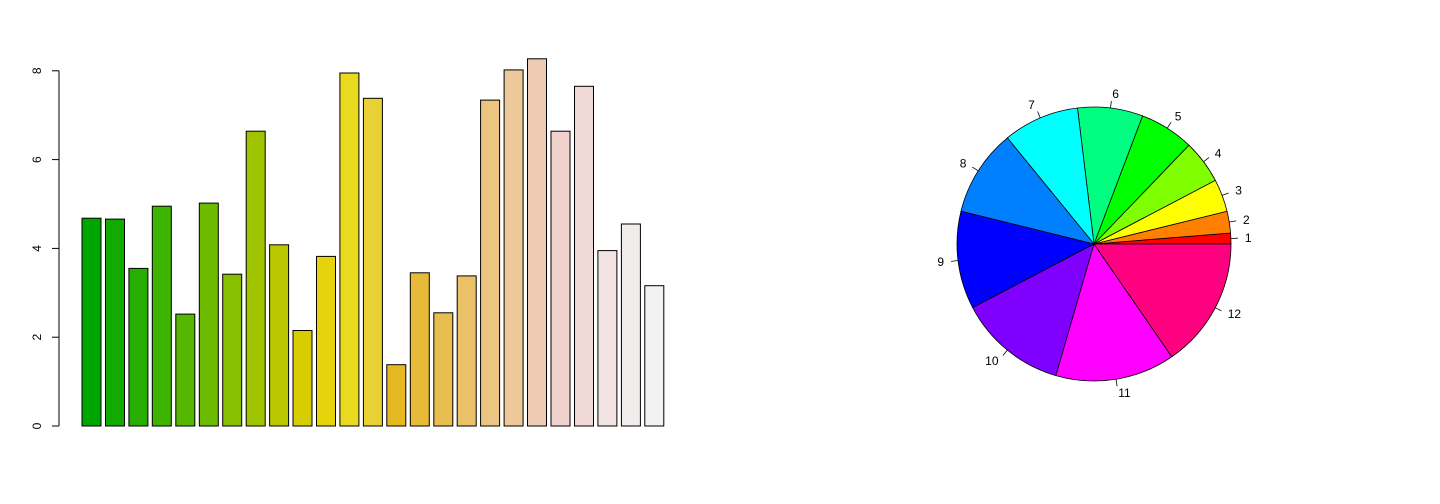 The height and width of the screenshot is (504, 1440). Describe the element at coordinates (992, 361) in the screenshot. I see `pie-label: 10` at that location.